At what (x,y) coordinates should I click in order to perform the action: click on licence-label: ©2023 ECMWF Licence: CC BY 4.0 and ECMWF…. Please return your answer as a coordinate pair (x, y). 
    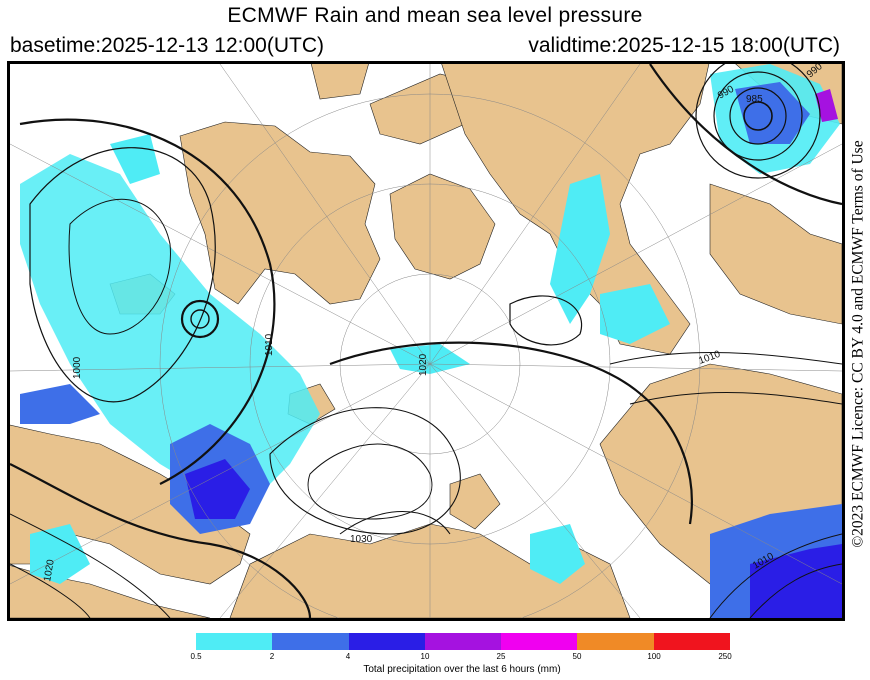
    Looking at the image, I should click on (859, 344).